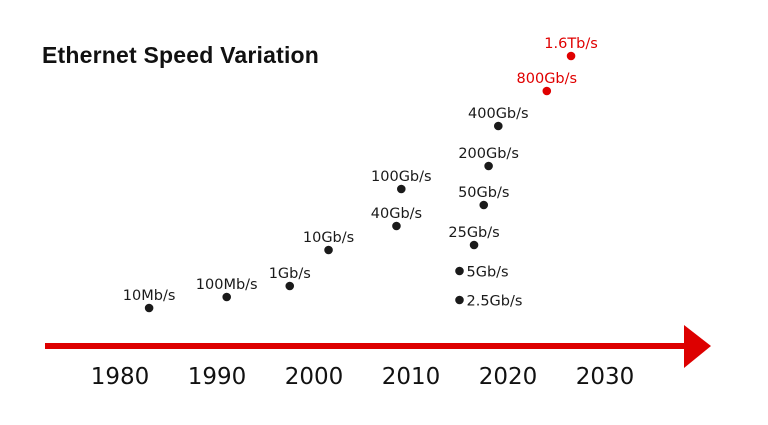 The image size is (768, 425). What do you see at coordinates (367, 346) in the screenshot?
I see `timeline-axis-line` at bounding box center [367, 346].